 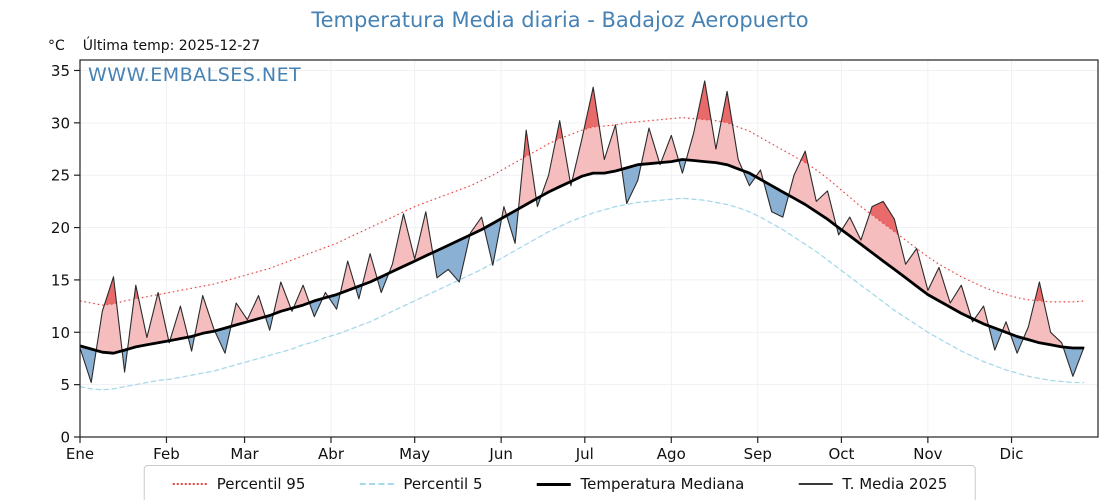 What do you see at coordinates (331, 453) in the screenshot?
I see `x-tick-label: Abr` at bounding box center [331, 453].